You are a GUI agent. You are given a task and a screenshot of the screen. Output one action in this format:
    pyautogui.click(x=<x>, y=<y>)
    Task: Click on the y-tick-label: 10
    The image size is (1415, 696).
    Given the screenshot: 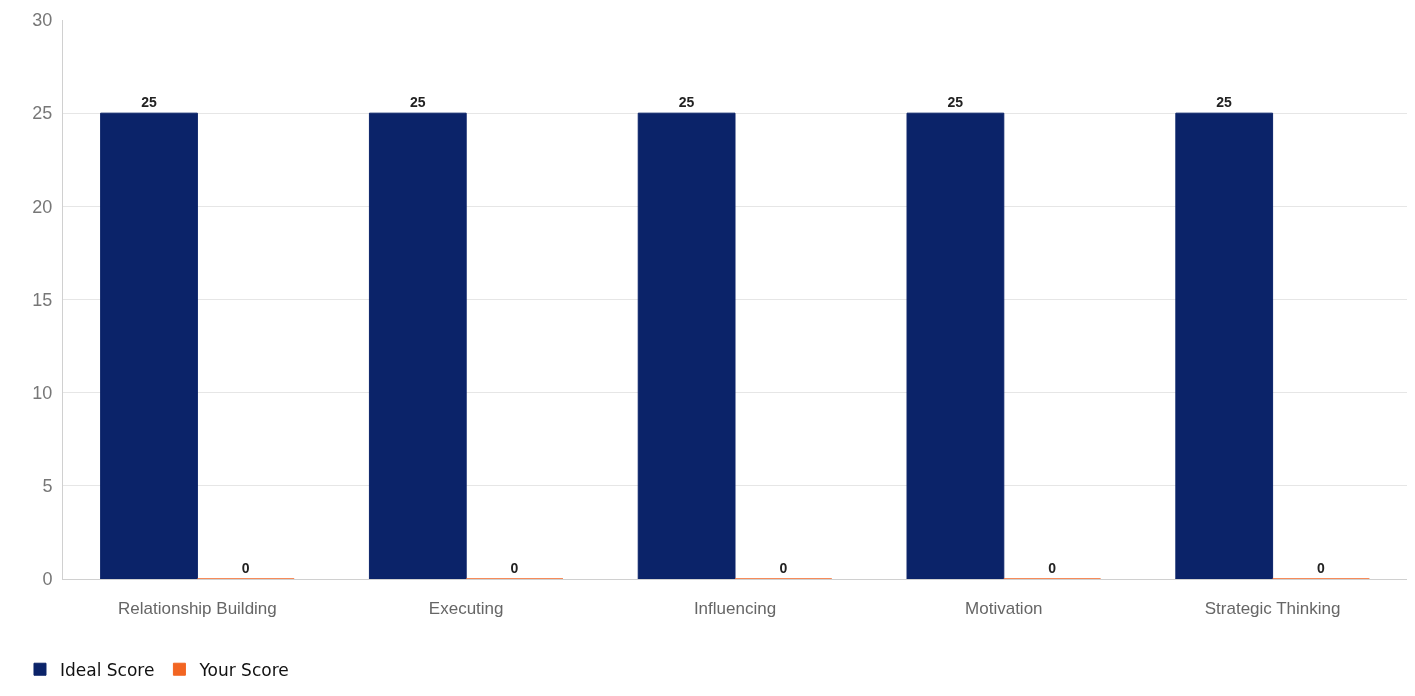 What is the action you would take?
    pyautogui.click(x=42, y=392)
    